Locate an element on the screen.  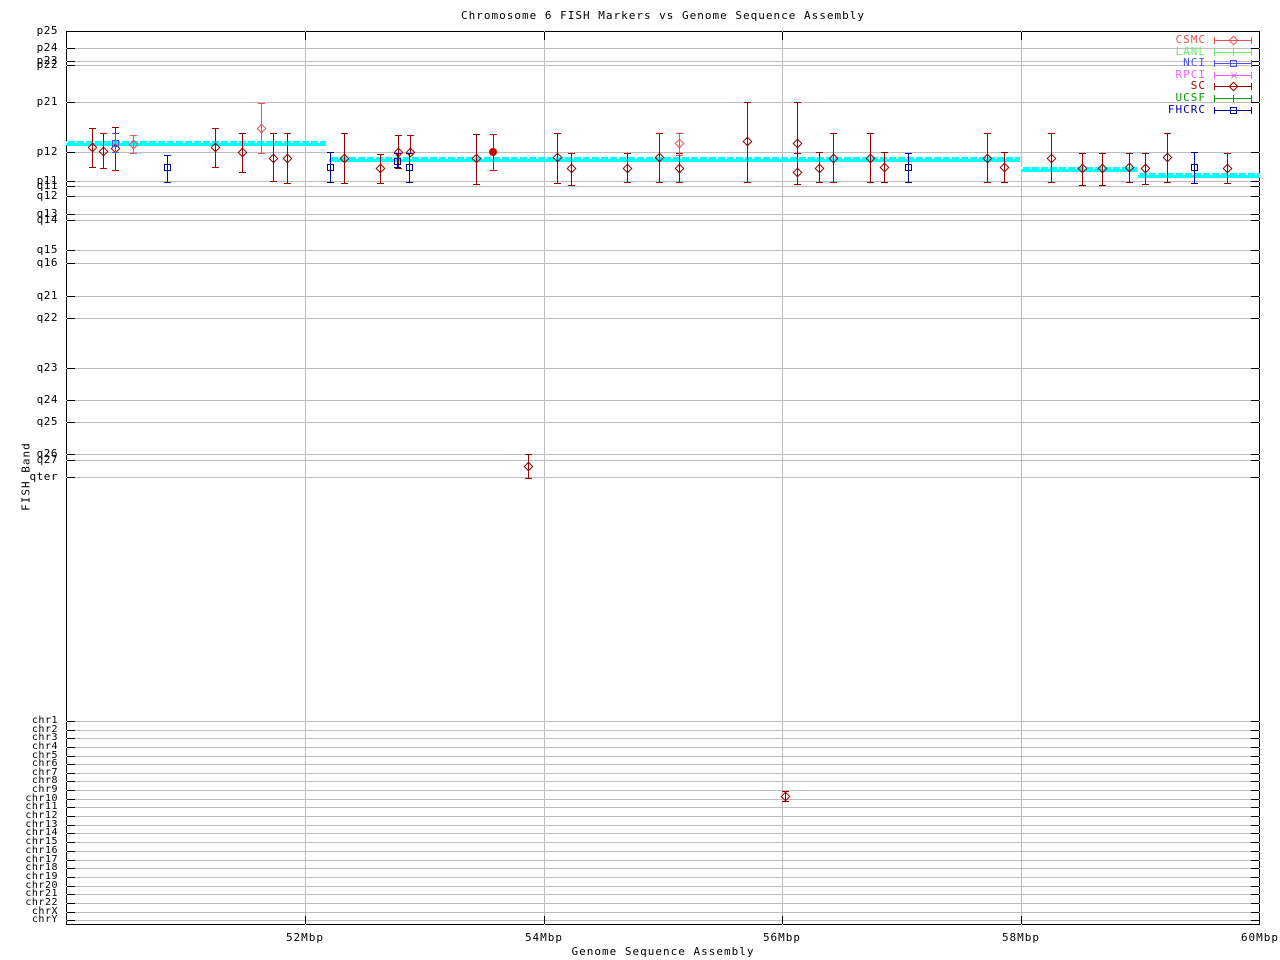
legend-label: CSMC is located at coordinates (1190, 39).